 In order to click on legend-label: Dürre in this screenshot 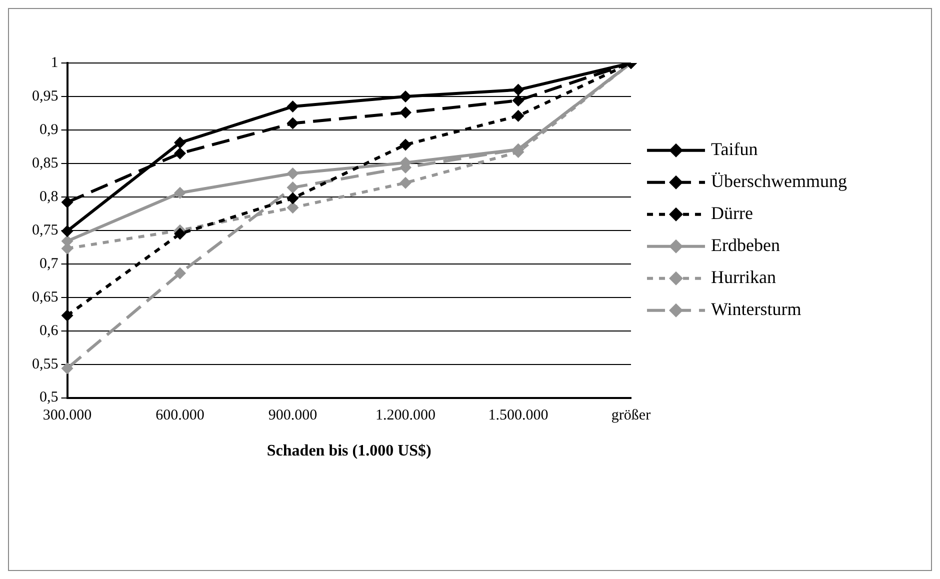, I will do `click(732, 213)`.